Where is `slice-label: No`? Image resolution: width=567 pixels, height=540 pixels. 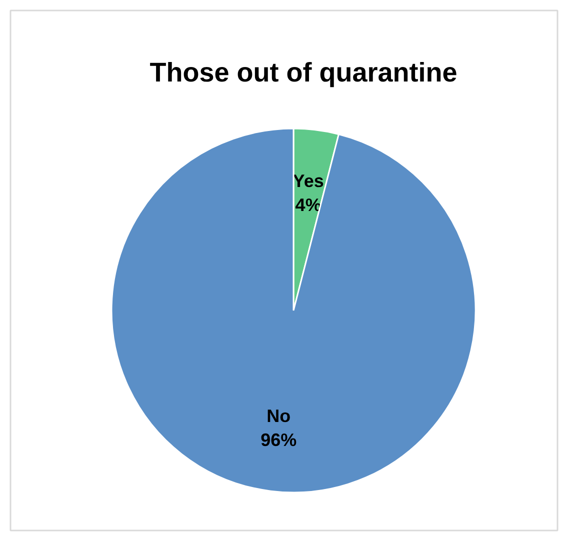
slice-label: No is located at coordinates (278, 416).